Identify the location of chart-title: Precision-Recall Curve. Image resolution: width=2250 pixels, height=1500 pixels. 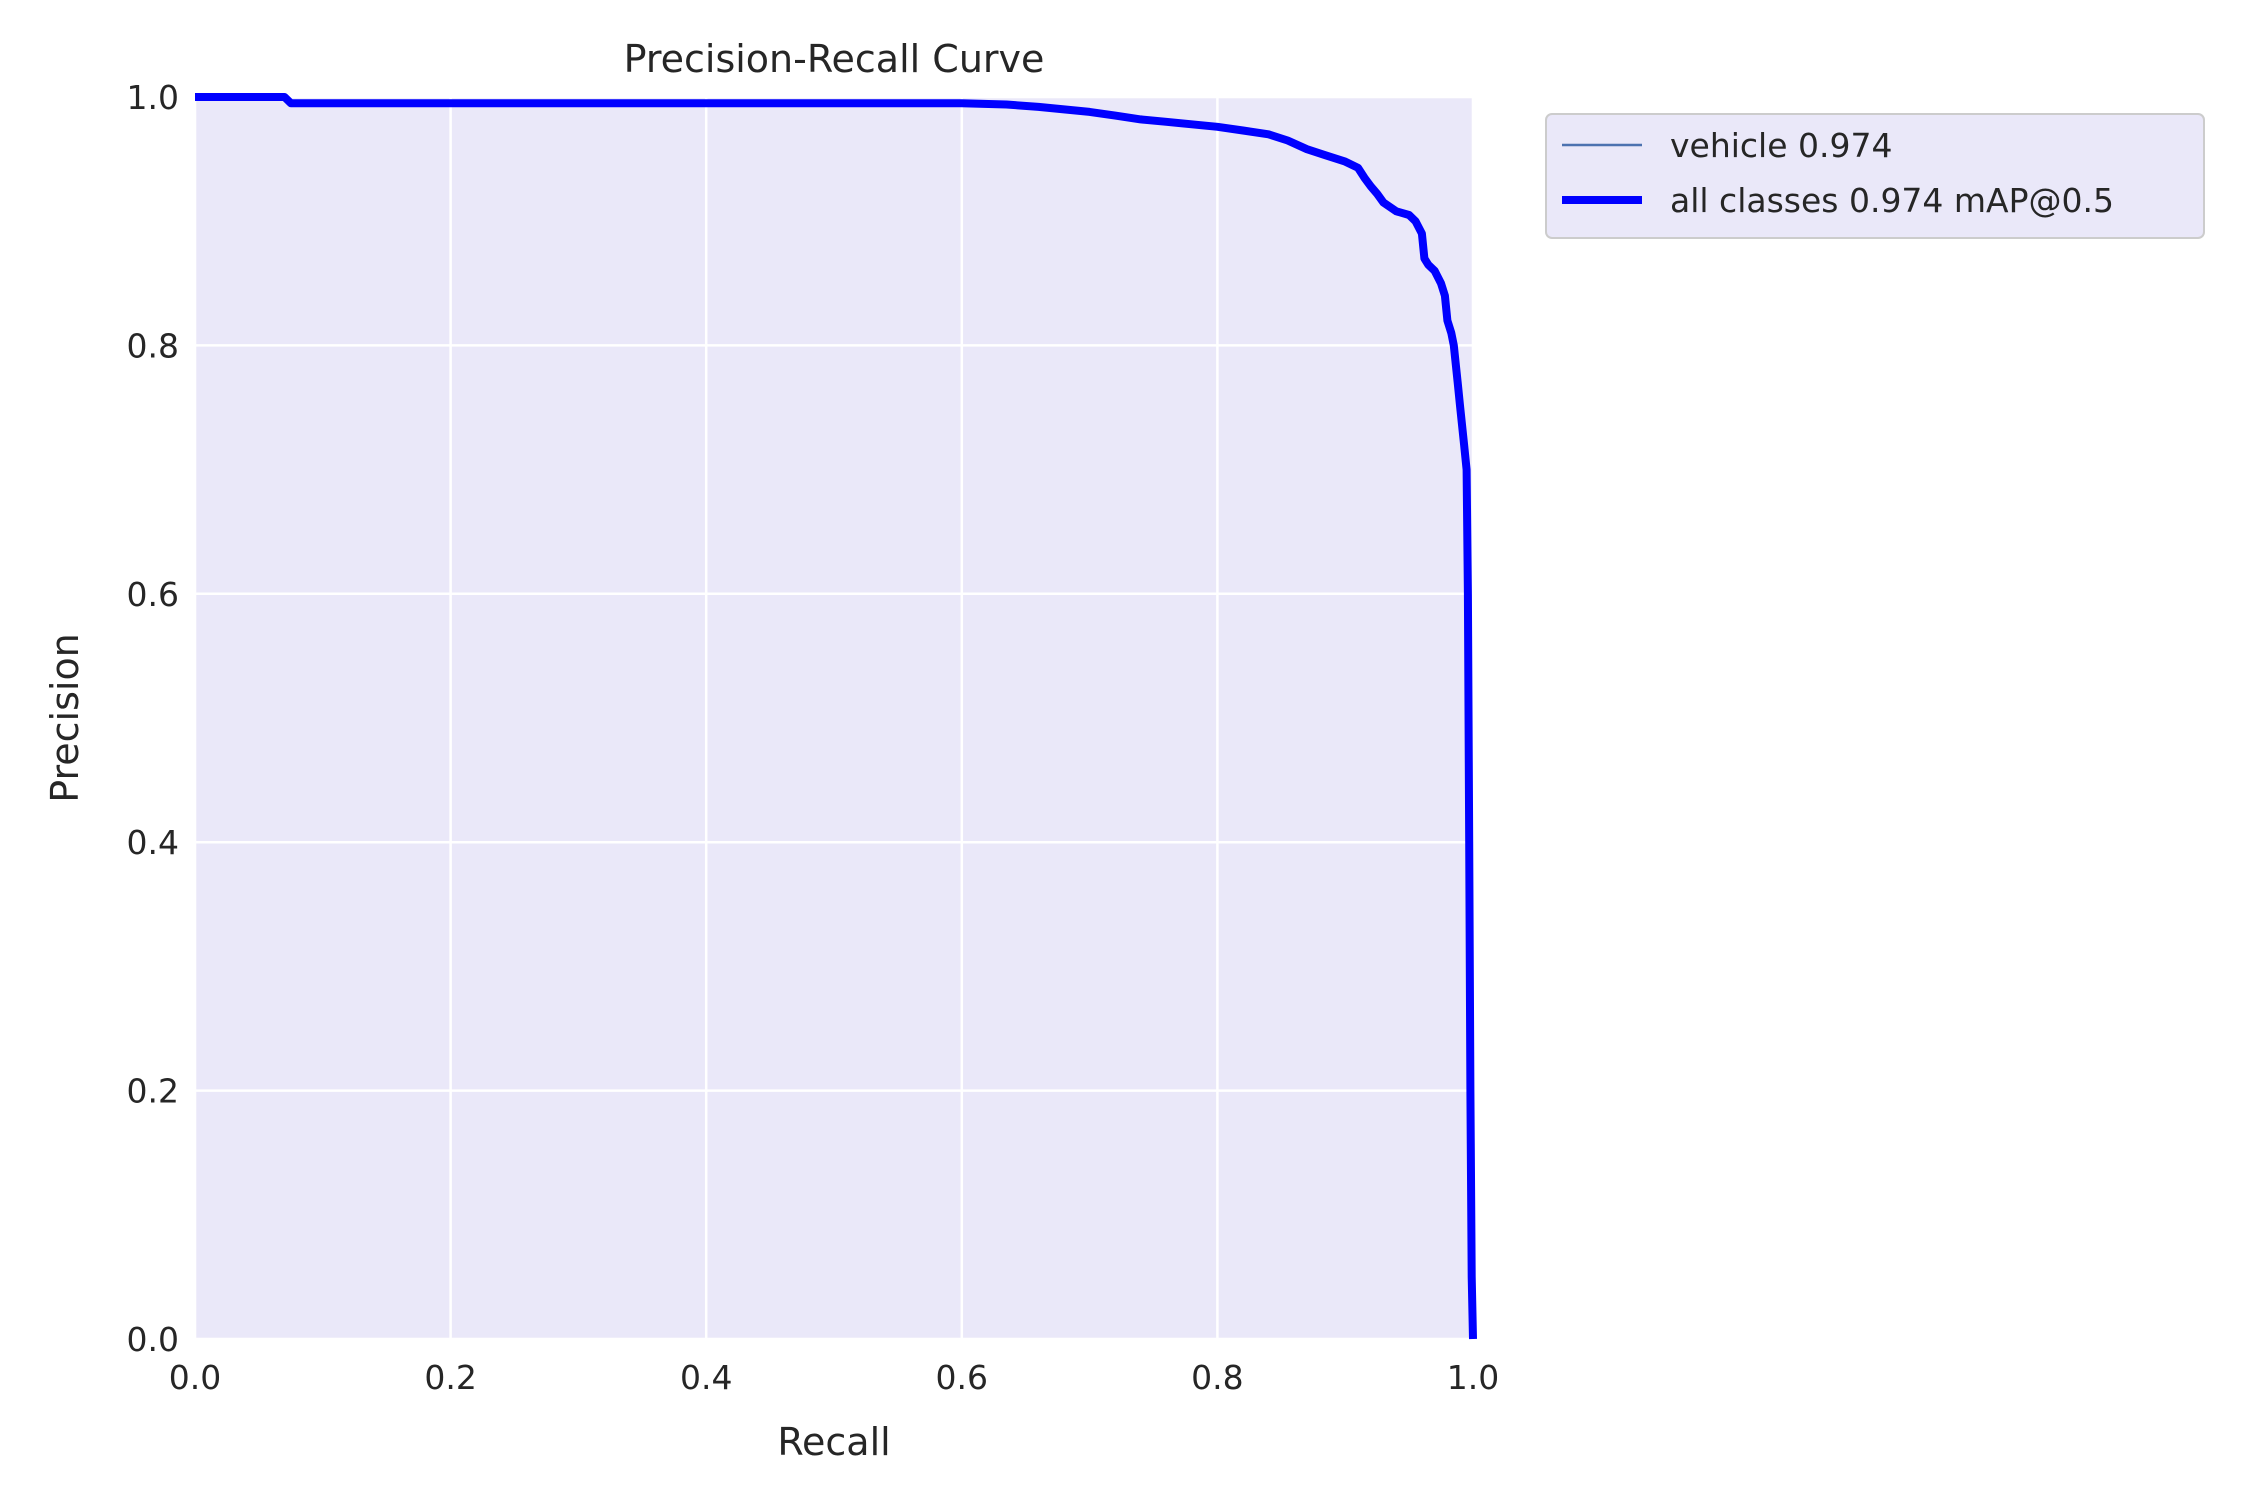
(834, 59).